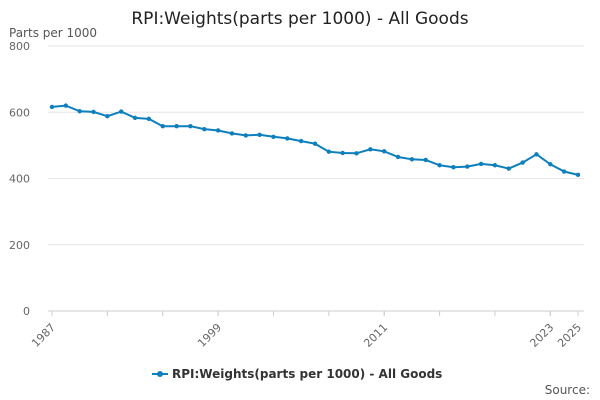 The height and width of the screenshot is (400, 600). I want to click on x-tick-label: 2023, so click(541, 335).